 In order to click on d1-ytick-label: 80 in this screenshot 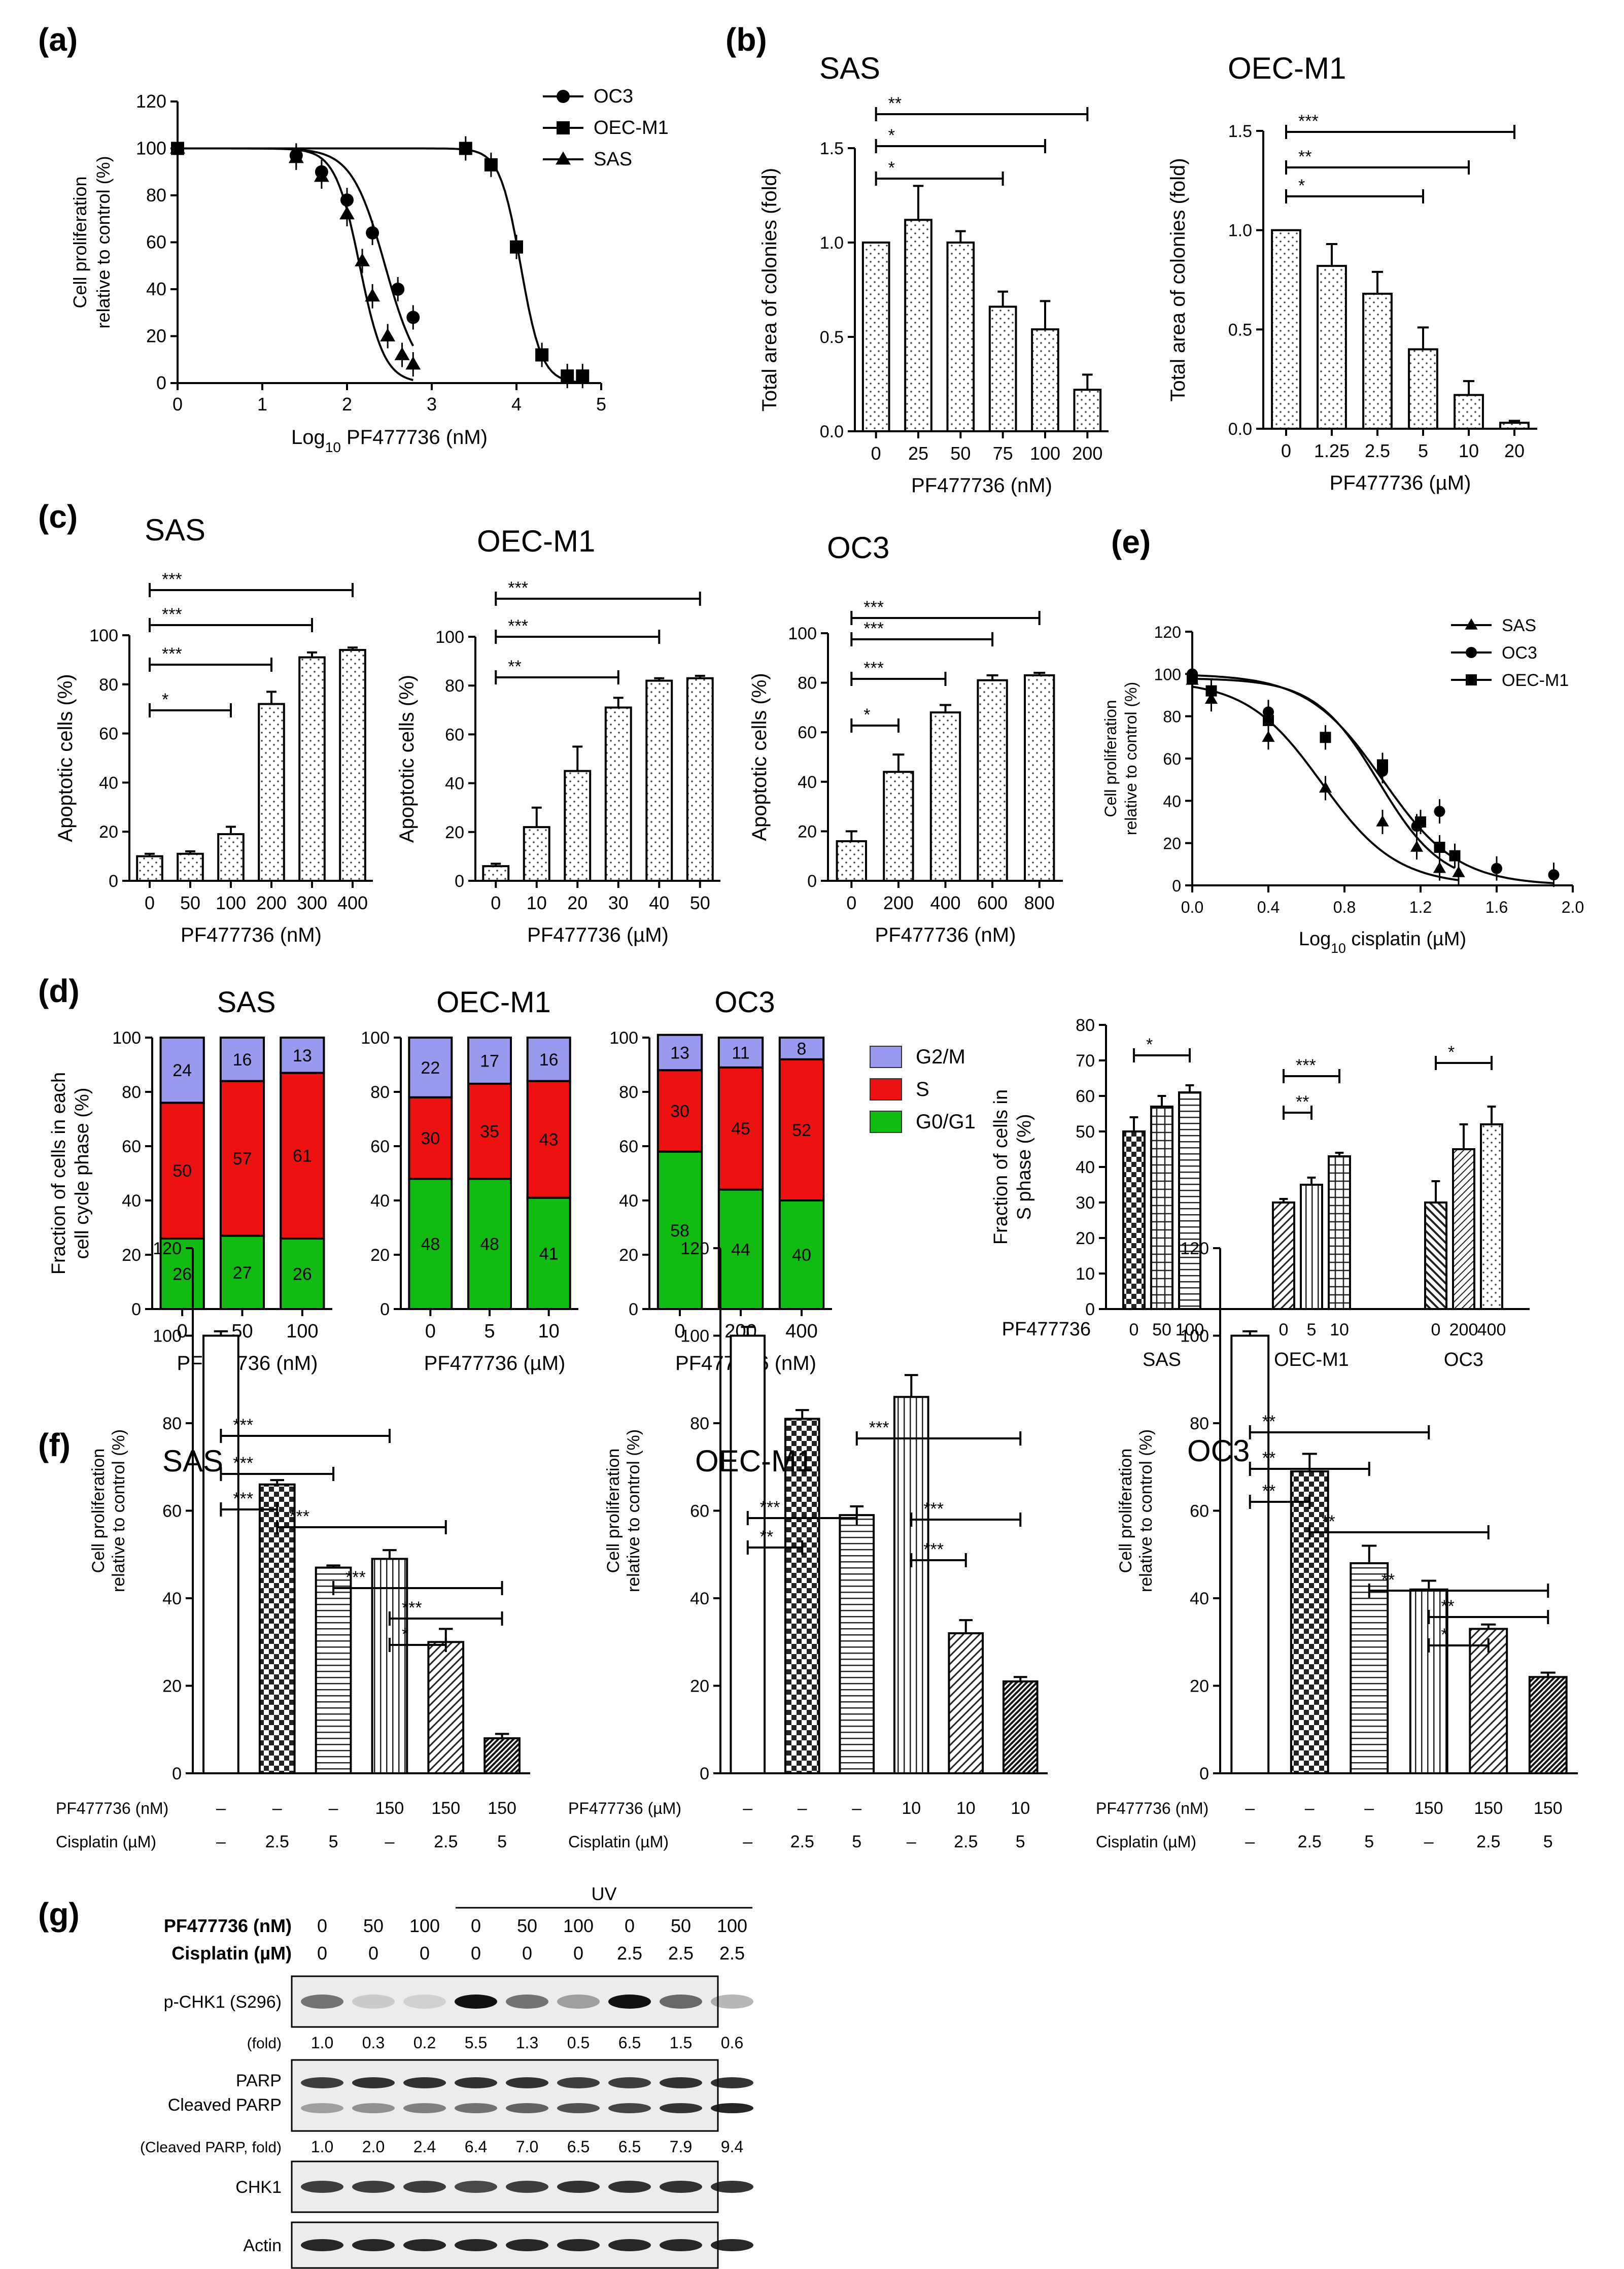, I will do `click(131, 1092)`.